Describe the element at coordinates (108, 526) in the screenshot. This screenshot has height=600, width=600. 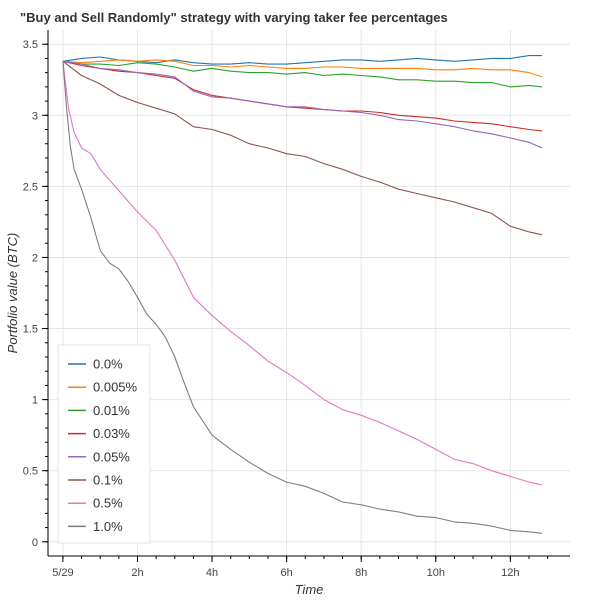
I see `legend-label: 1.0%` at that location.